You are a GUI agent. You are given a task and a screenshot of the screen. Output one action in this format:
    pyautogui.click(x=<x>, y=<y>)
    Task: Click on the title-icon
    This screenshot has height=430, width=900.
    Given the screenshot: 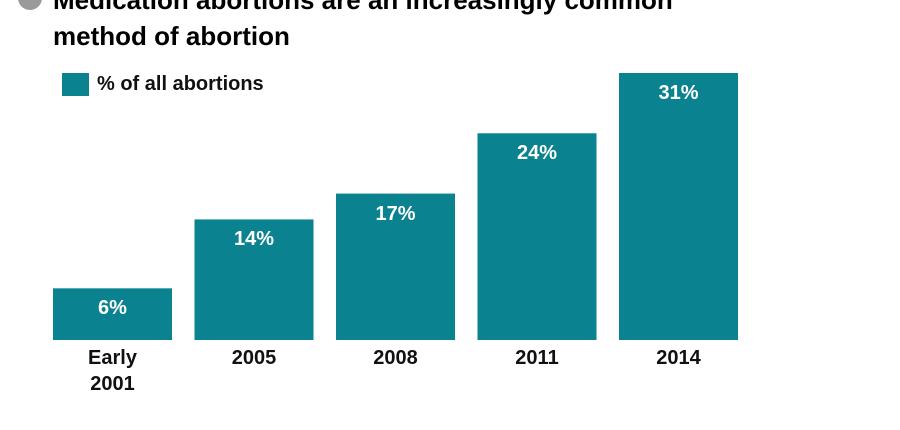 What is the action you would take?
    pyautogui.click(x=30, y=5)
    